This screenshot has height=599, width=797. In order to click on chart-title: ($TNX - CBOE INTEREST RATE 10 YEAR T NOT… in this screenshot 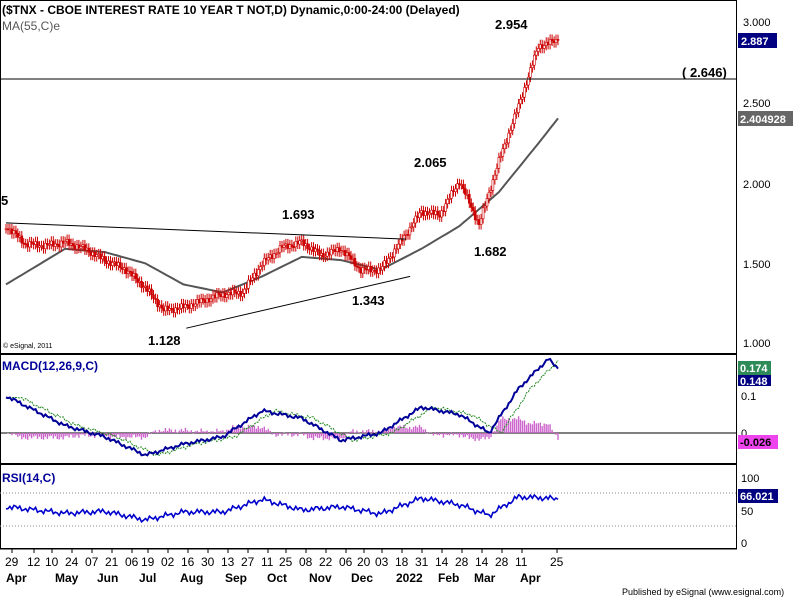, I will do `click(231, 10)`.